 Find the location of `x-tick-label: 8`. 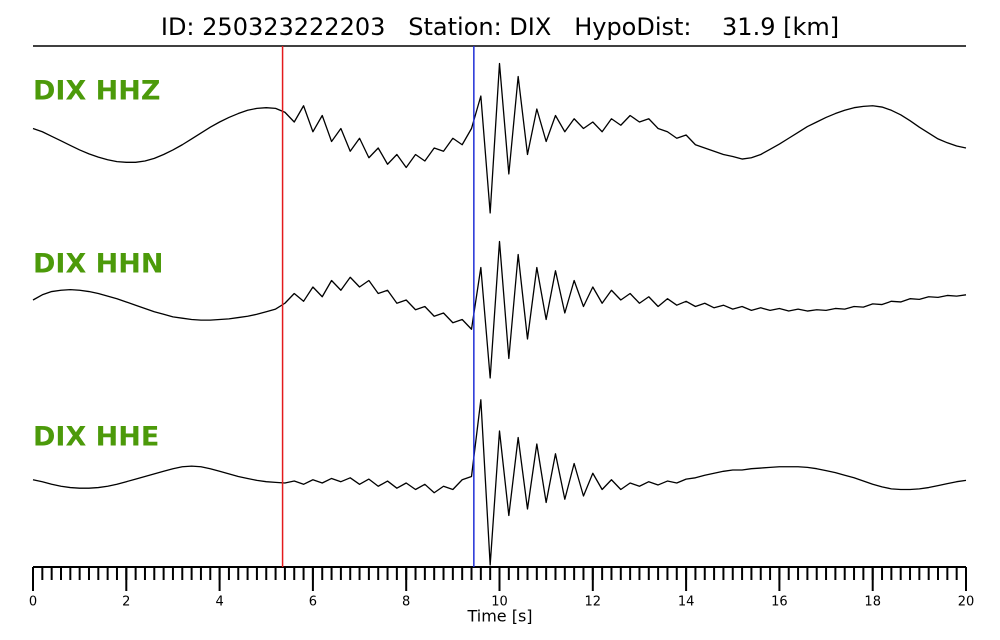

x-tick-label: 8 is located at coordinates (406, 602).